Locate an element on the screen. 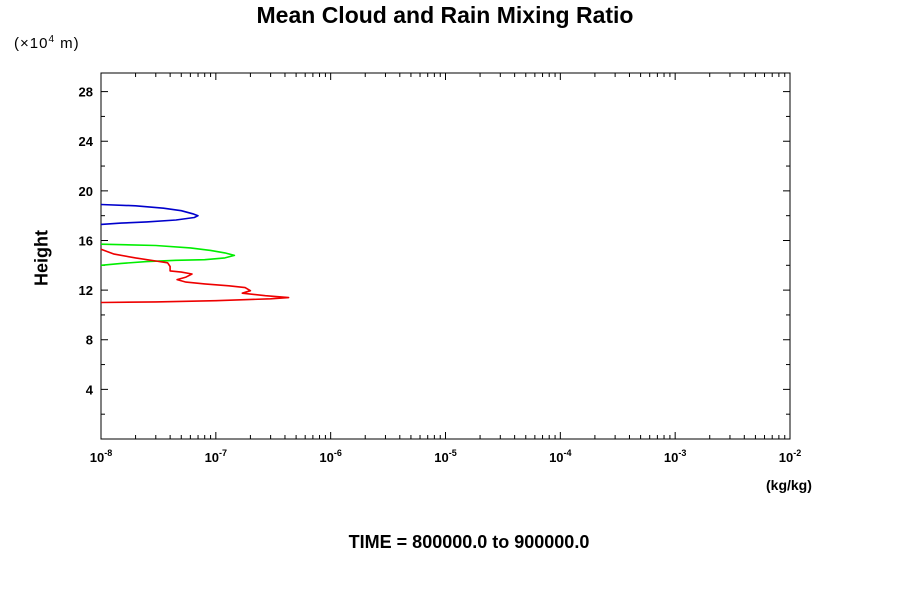 The width and height of the screenshot is (900, 600). y-tick-label: 20 is located at coordinates (86, 191).